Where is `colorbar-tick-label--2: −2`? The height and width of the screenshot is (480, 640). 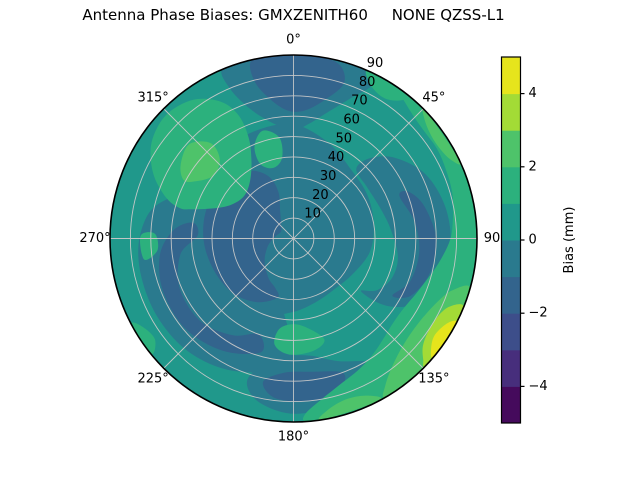 colorbar-tick-label--2: −2 is located at coordinates (538, 313).